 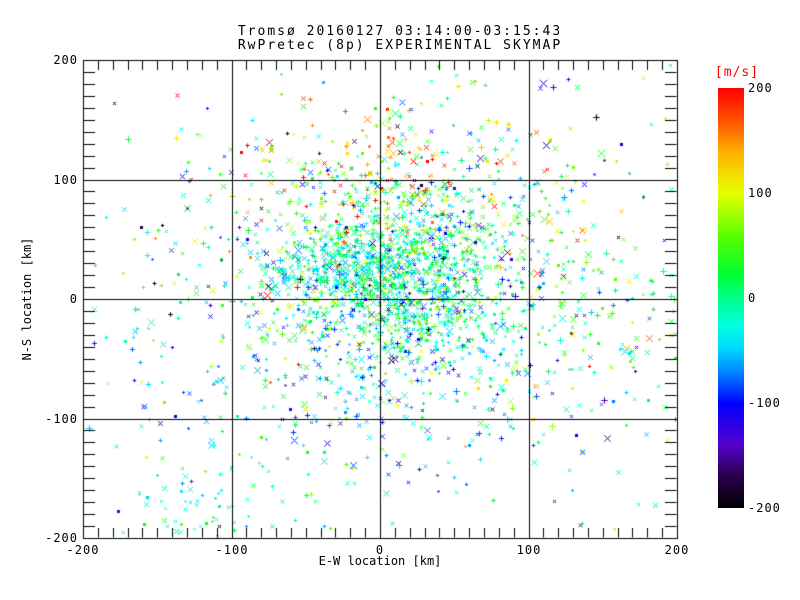 I want to click on colorbar, so click(x=731, y=298).